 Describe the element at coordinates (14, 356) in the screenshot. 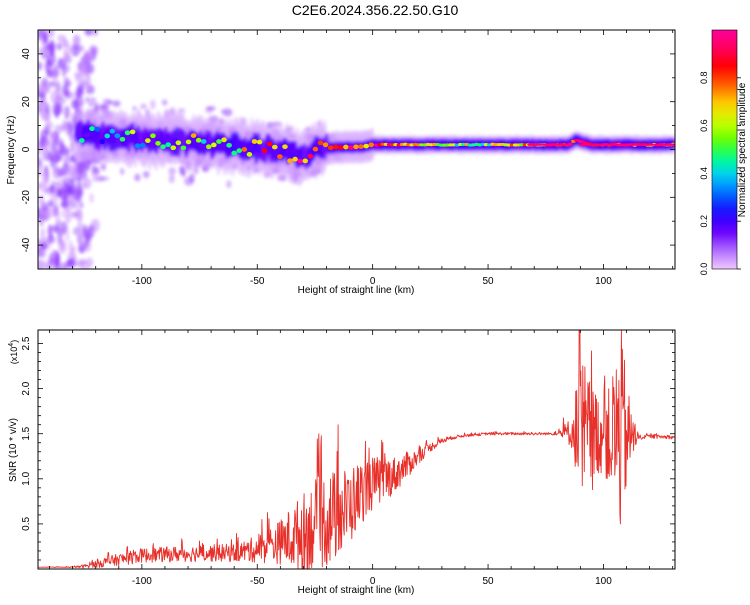

I see `snr-multiplier-base: (x10` at that location.